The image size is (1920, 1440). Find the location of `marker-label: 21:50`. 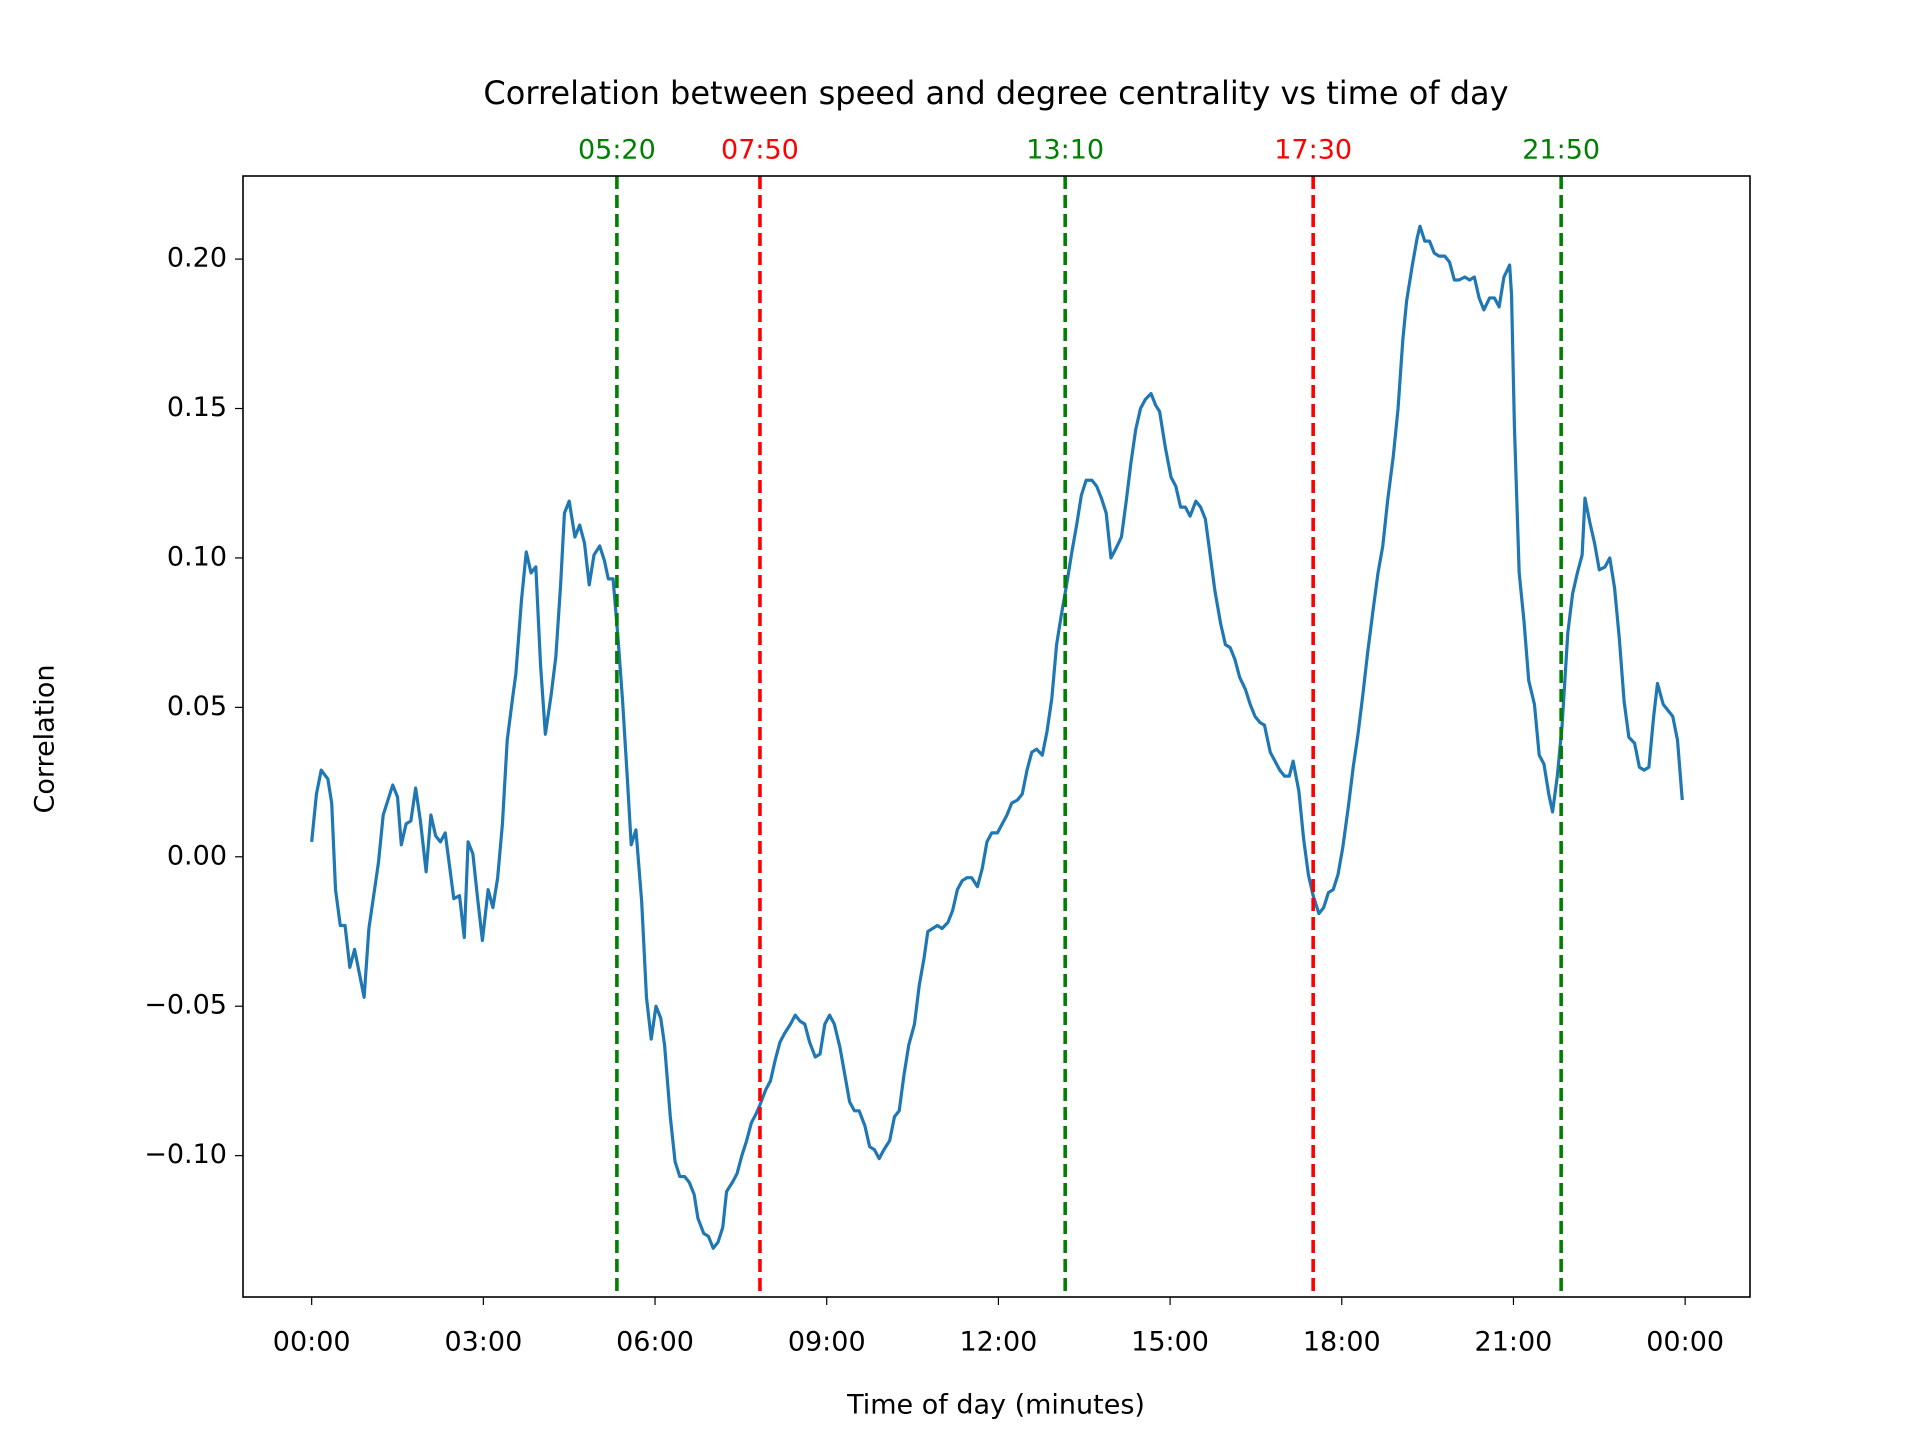

marker-label: 21:50 is located at coordinates (1561, 150).